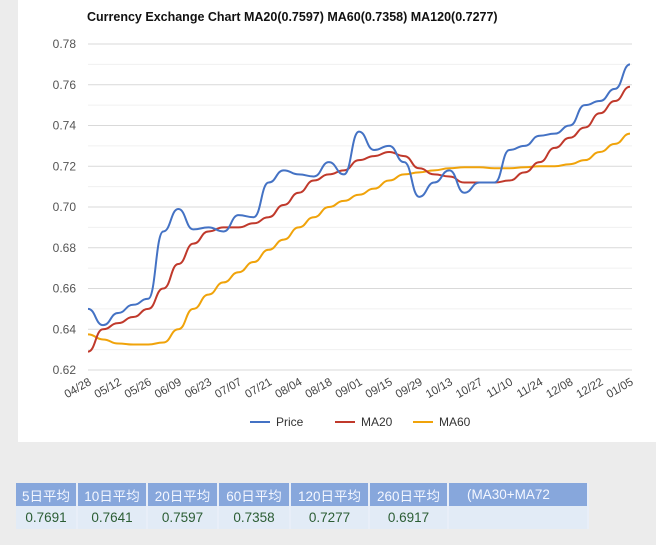  What do you see at coordinates (108, 388) in the screenshot?
I see `x-tick-label: 05/12` at bounding box center [108, 388].